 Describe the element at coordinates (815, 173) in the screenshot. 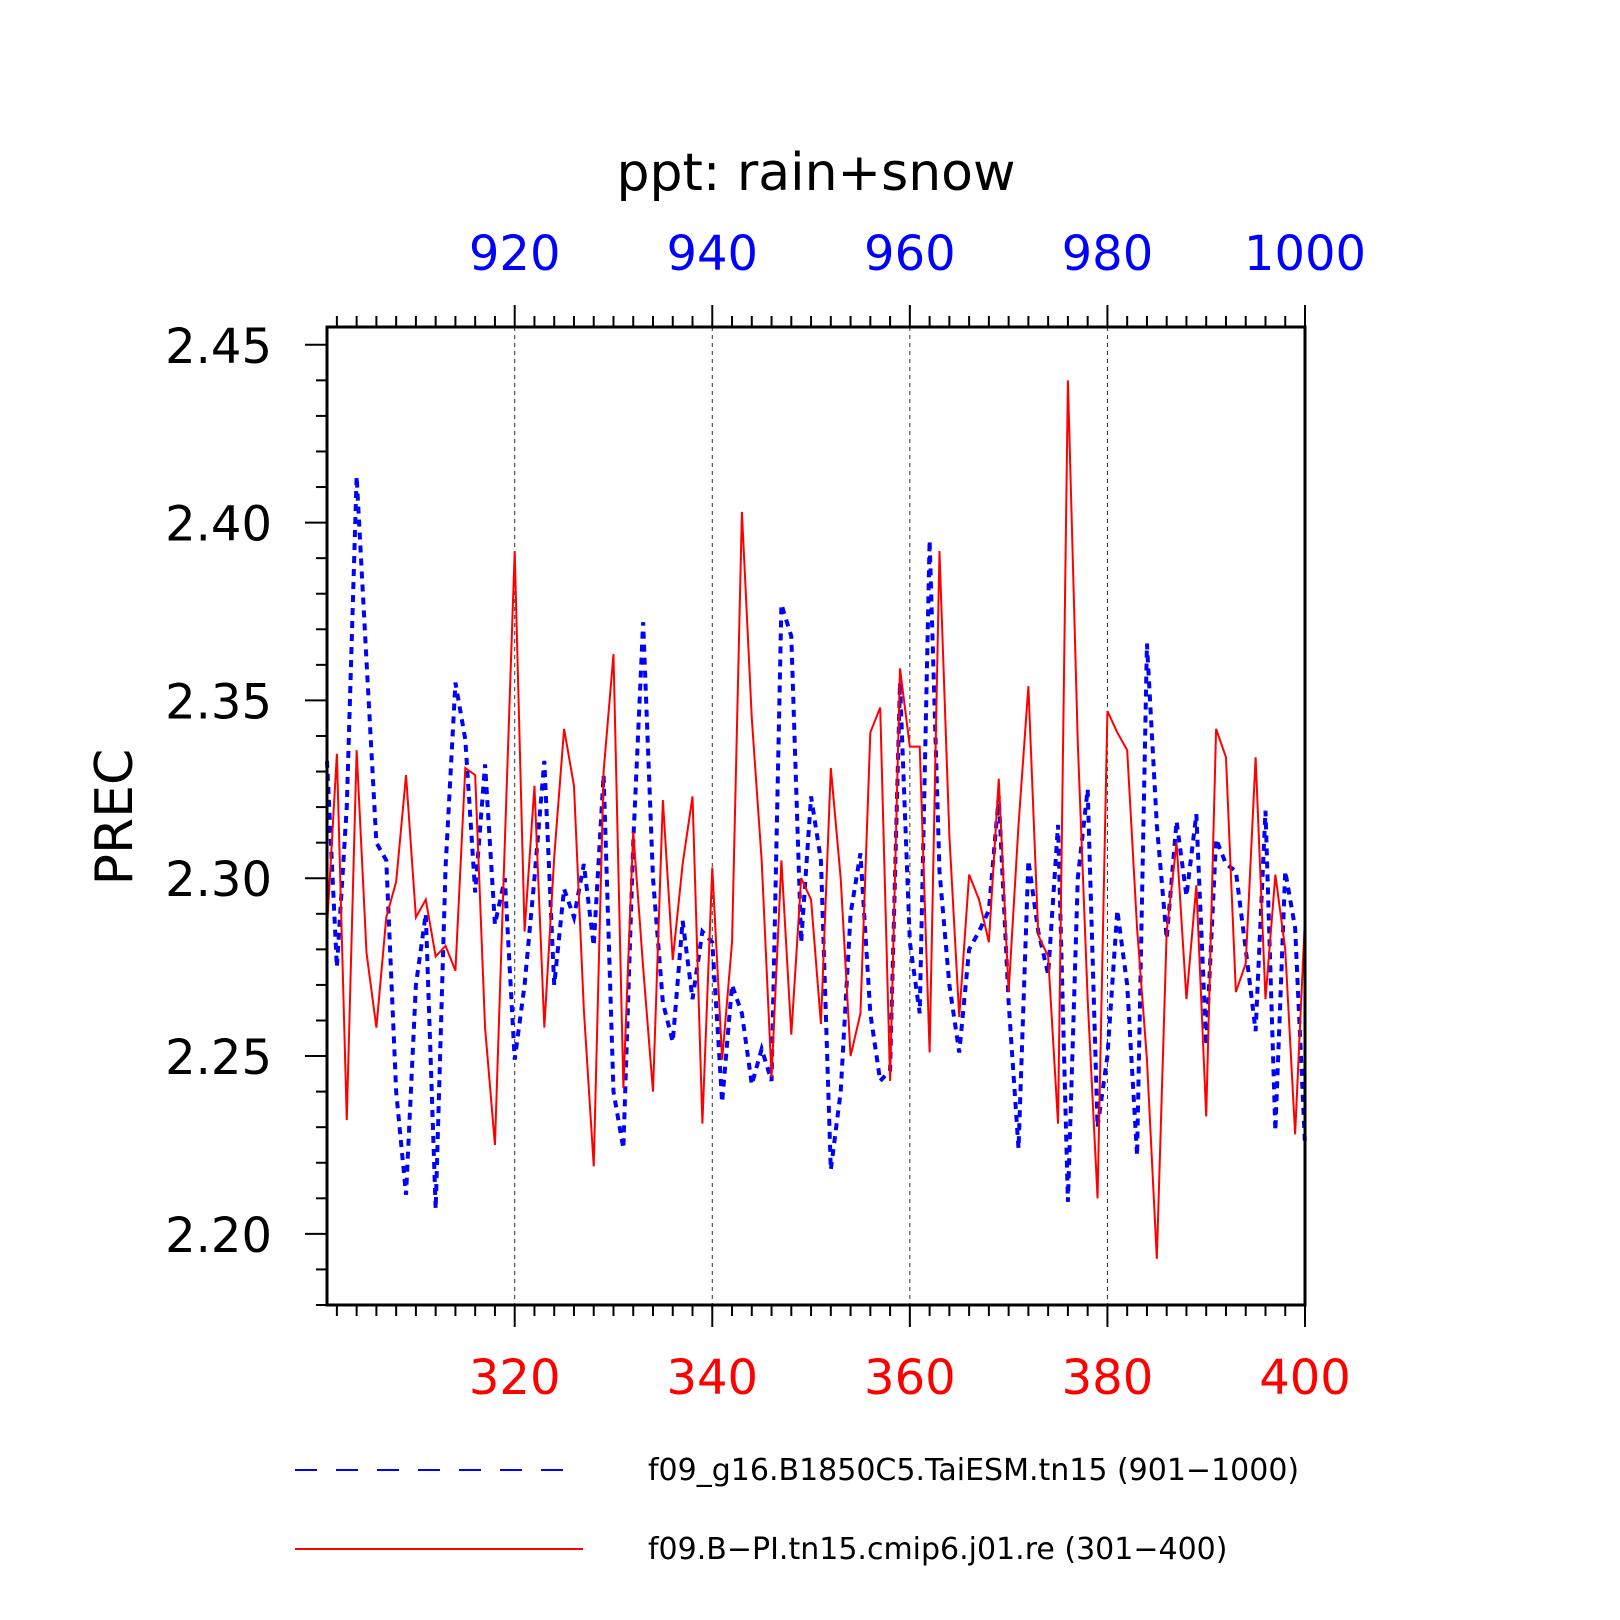

I see `chart-title: ppt: rain+snow` at that location.